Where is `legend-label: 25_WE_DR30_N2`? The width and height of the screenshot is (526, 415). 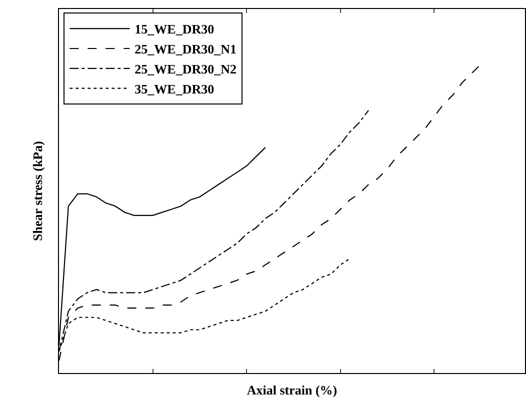 legend-label: 25_WE_DR30_N2 is located at coordinates (185, 68).